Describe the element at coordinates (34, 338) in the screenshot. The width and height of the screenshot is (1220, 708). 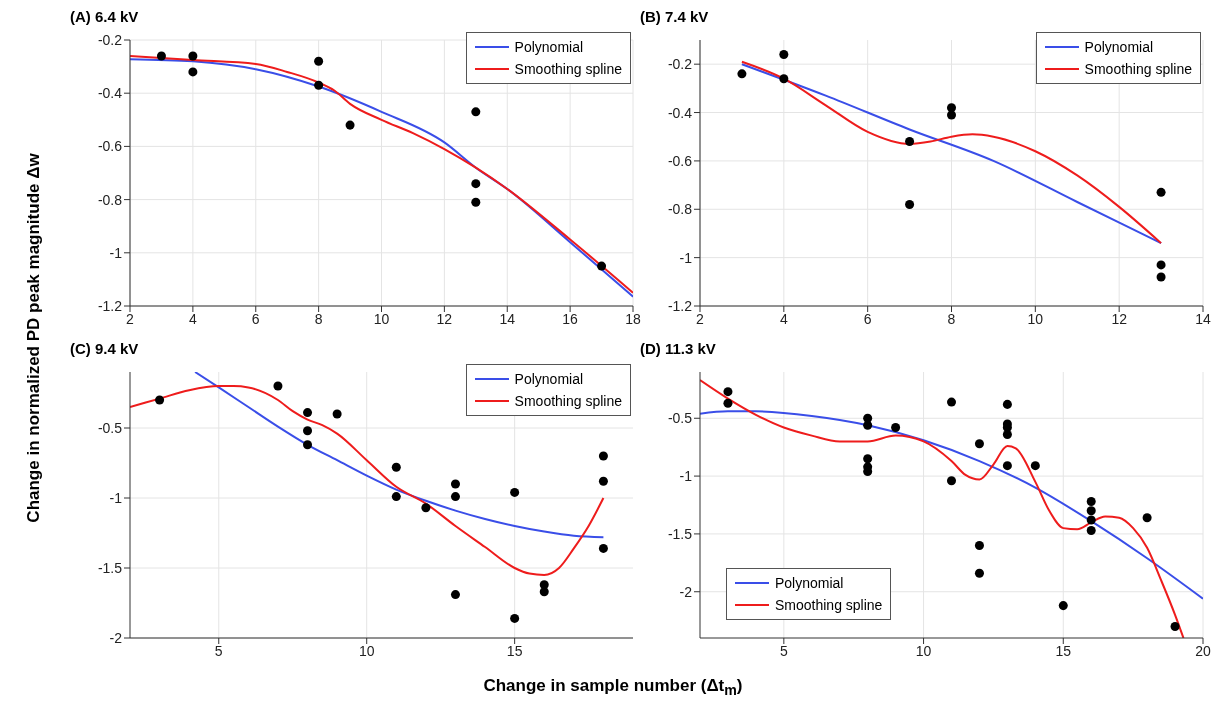
I see `y-axis-title: Change in normalized PD peak magnitude Δw` at that location.